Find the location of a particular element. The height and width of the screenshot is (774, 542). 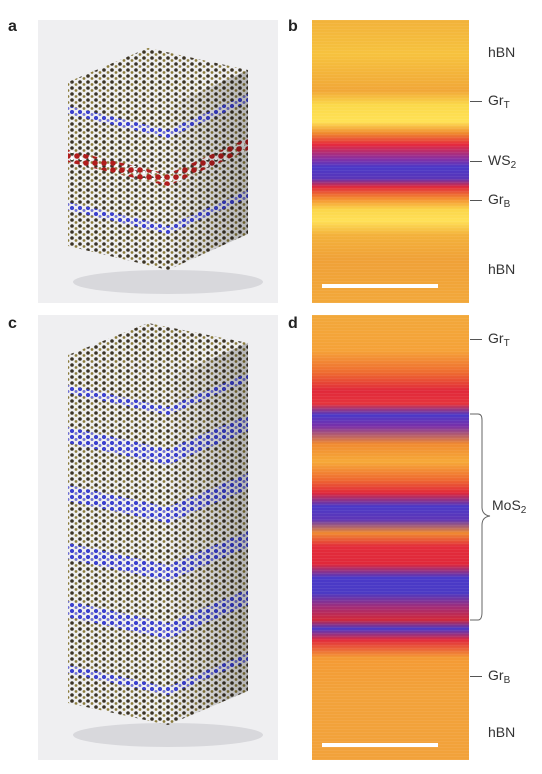

tick-b-gr-t is located at coordinates (476, 101).